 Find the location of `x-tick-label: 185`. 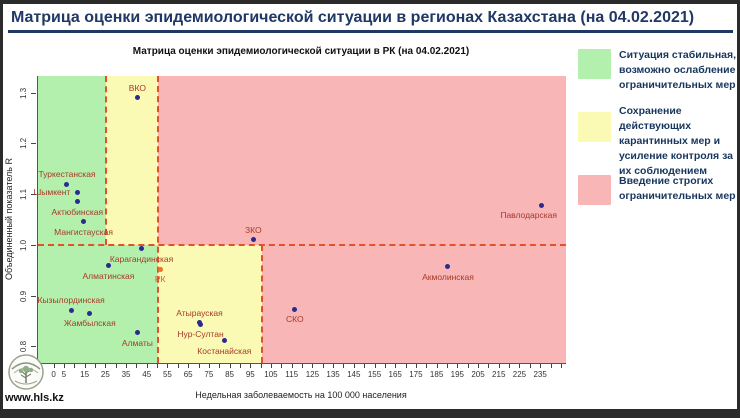

x-tick-label: 185 is located at coordinates (436, 374).